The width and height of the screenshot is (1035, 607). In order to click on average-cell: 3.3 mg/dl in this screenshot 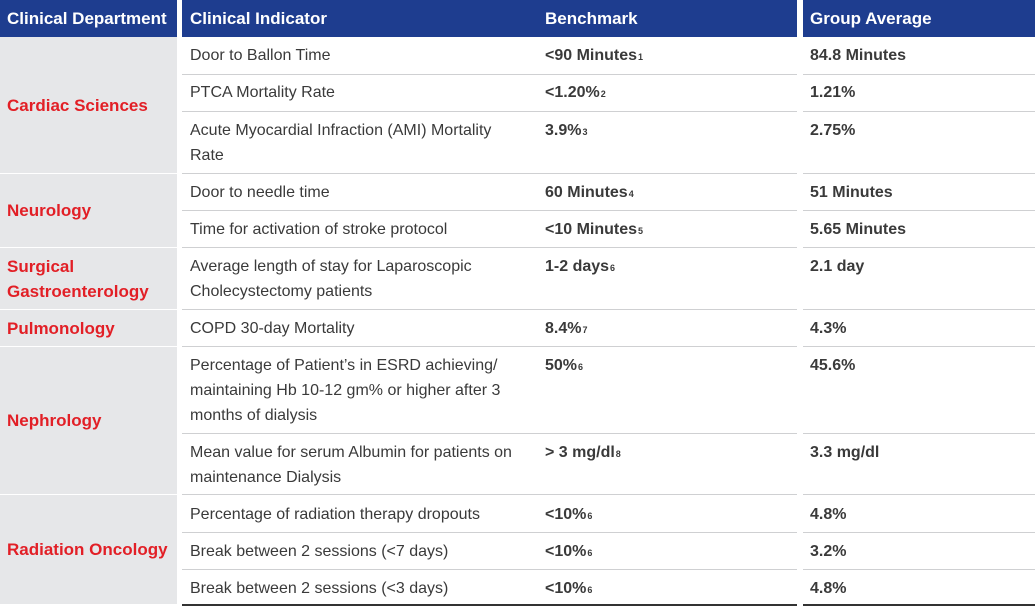, I will do `click(845, 452)`.